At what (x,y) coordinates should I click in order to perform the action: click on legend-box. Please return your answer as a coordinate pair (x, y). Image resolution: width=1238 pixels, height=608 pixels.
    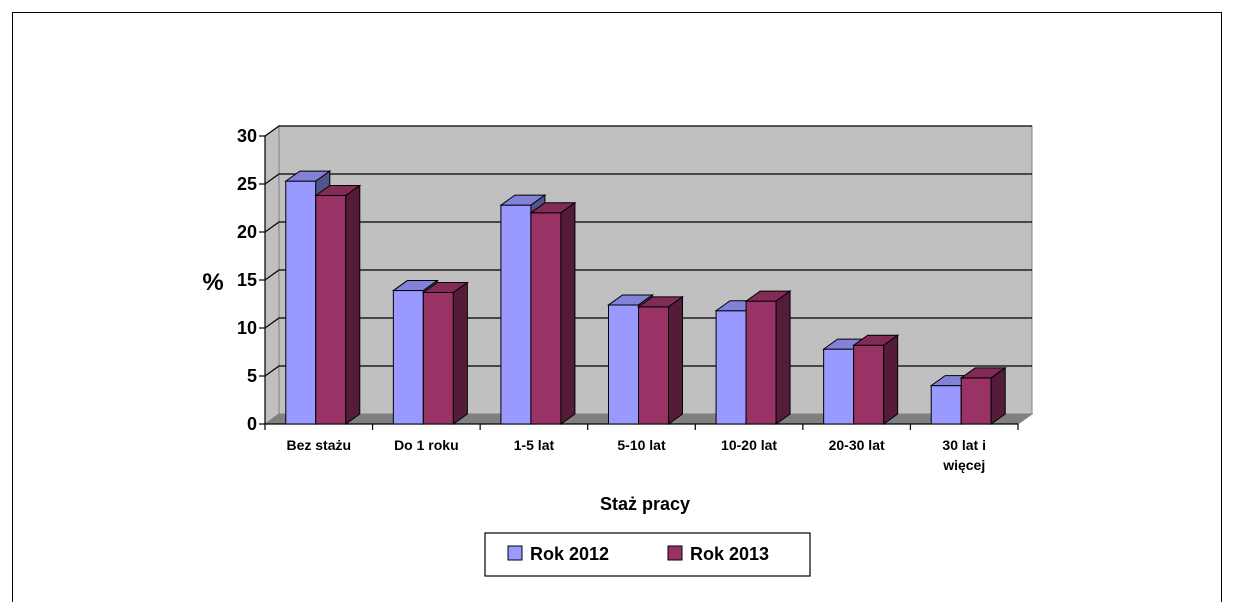
    Looking at the image, I should click on (647, 554).